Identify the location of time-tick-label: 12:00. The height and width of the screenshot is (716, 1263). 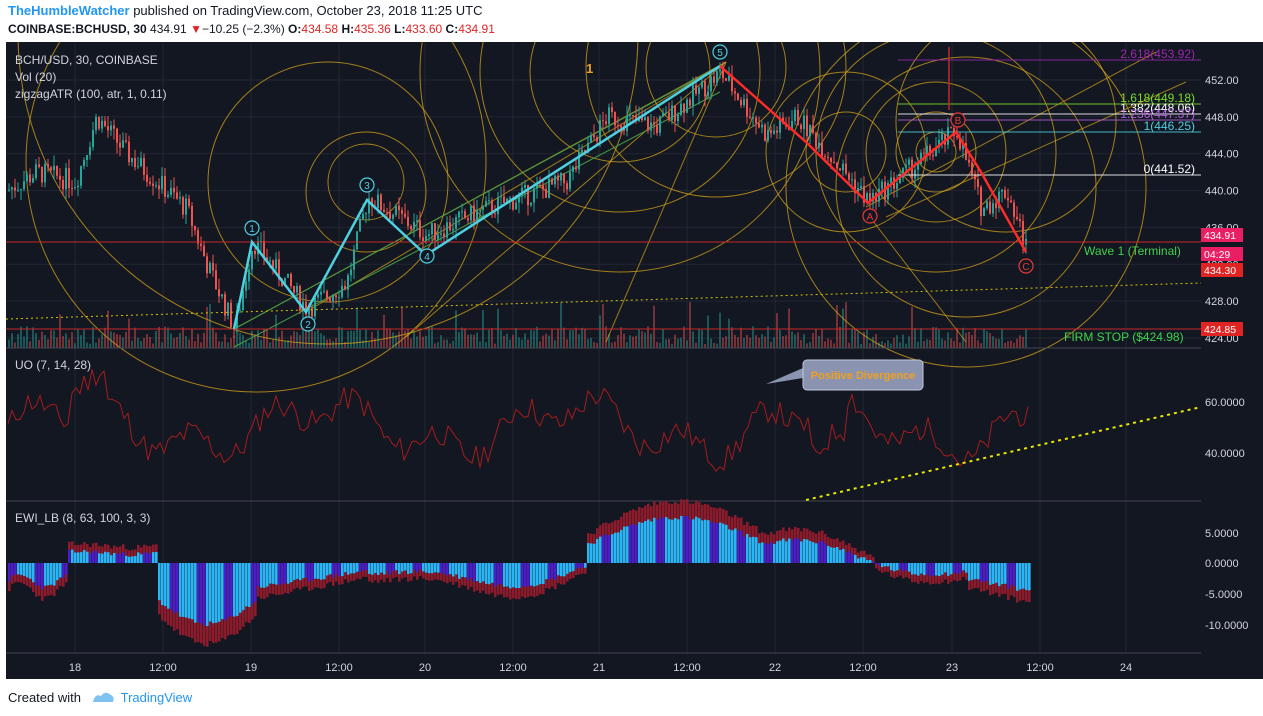
(513, 668).